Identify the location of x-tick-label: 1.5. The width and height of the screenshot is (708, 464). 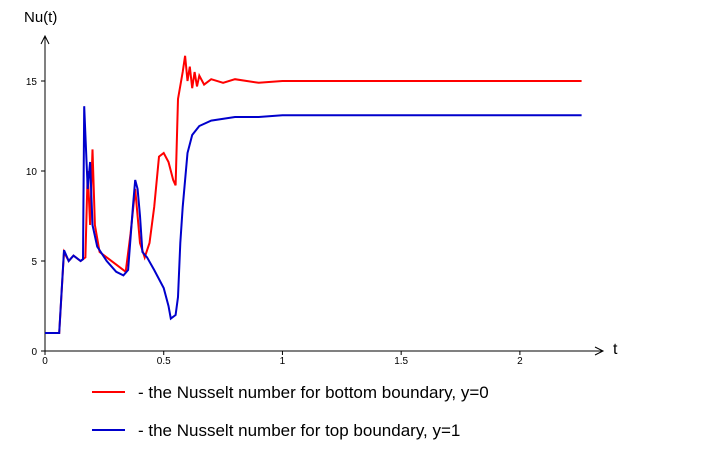
(401, 361).